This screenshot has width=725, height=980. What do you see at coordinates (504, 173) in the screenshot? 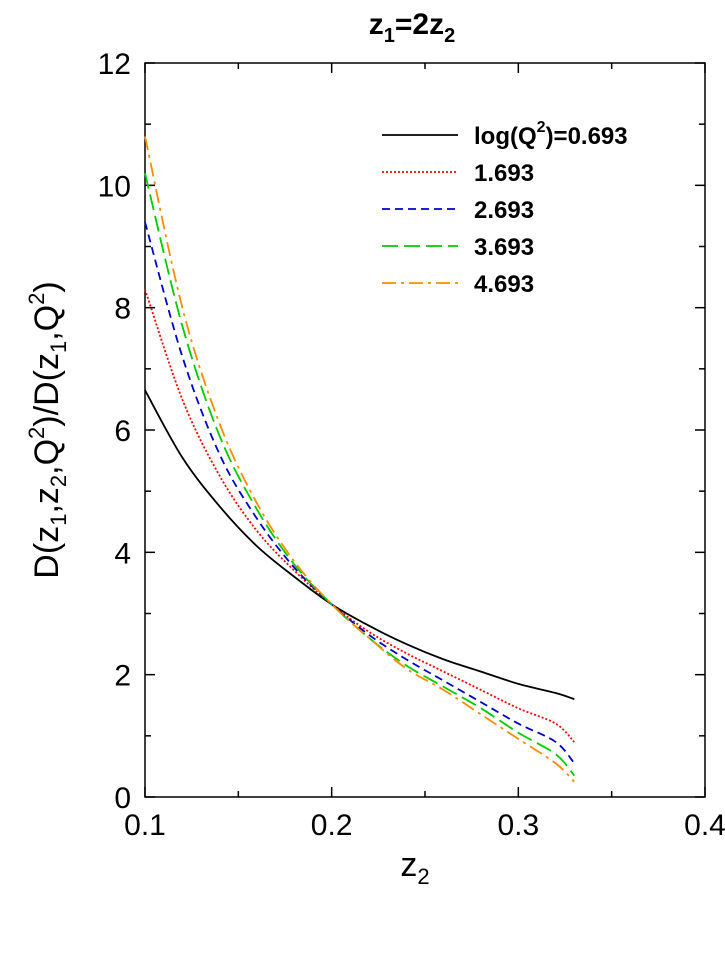
I see `legend-label-1: 1.693` at bounding box center [504, 173].